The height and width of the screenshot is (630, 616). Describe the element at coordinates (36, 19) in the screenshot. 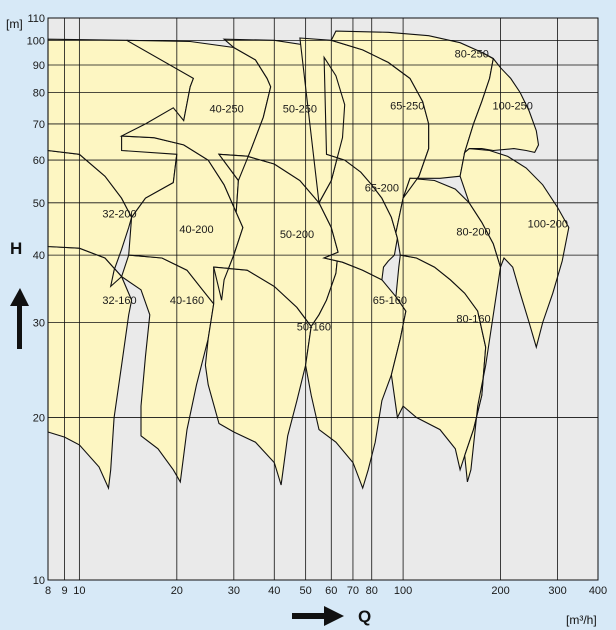

I see `y-tick-label: 110` at that location.